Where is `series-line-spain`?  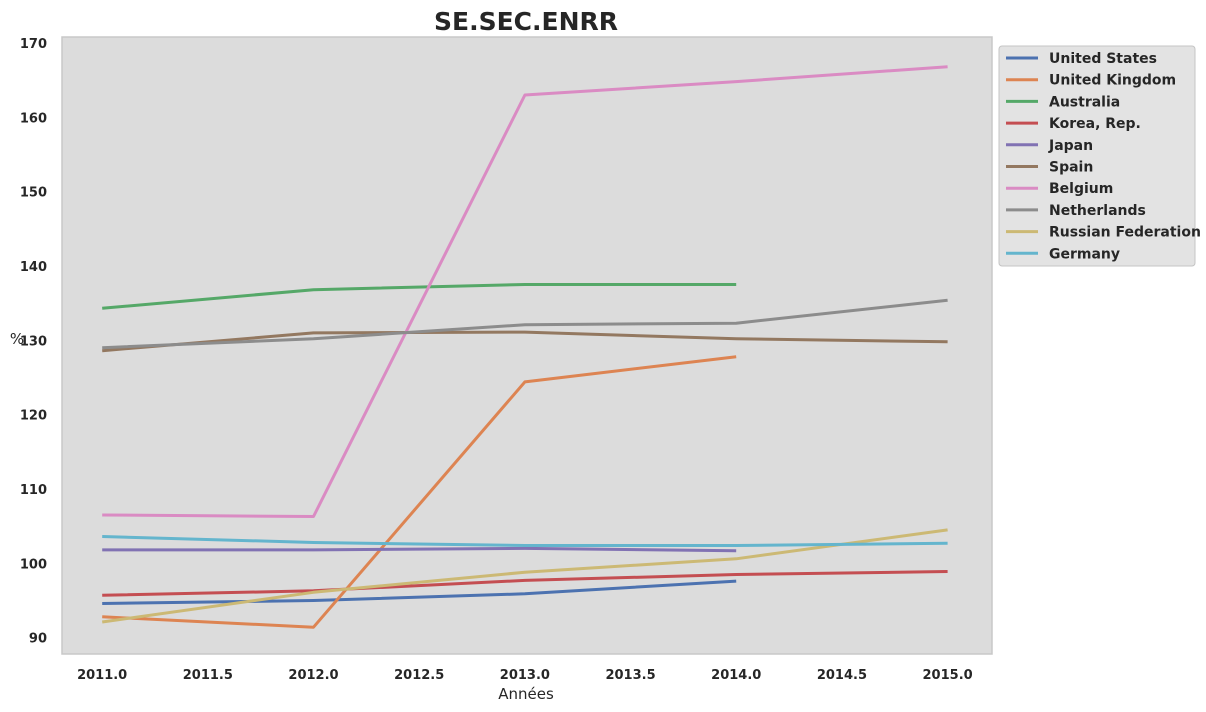
series-line-spain is located at coordinates (525, 341).